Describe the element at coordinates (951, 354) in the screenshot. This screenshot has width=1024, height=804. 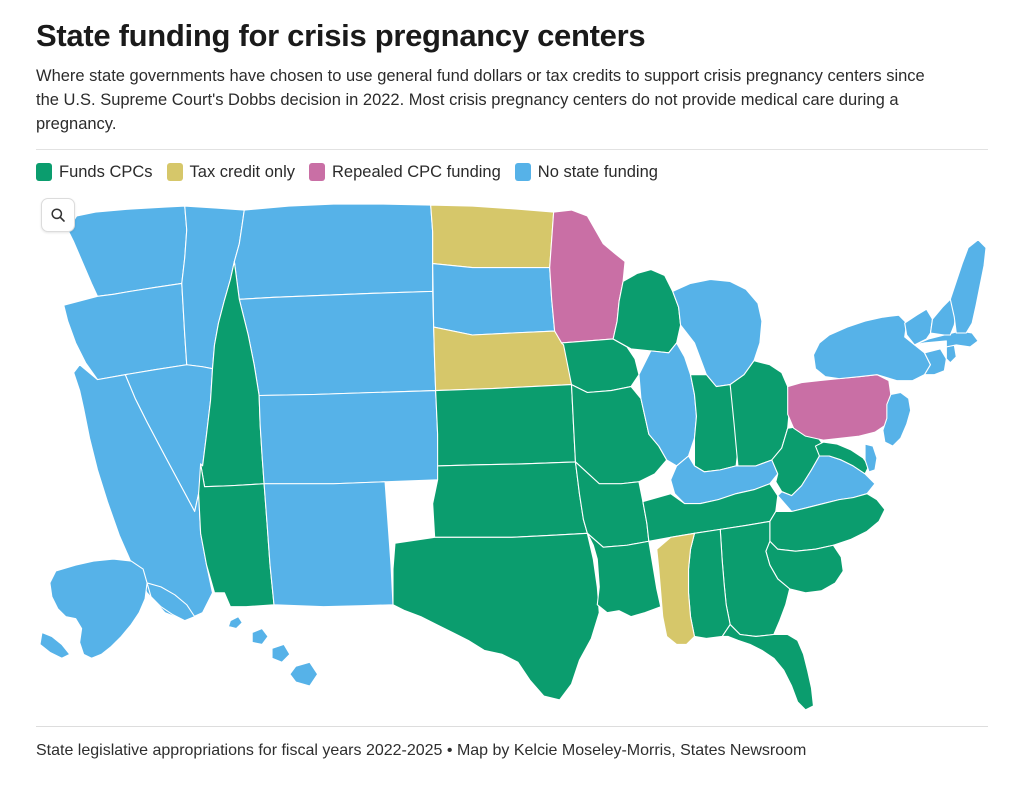
I see `state-RI` at that location.